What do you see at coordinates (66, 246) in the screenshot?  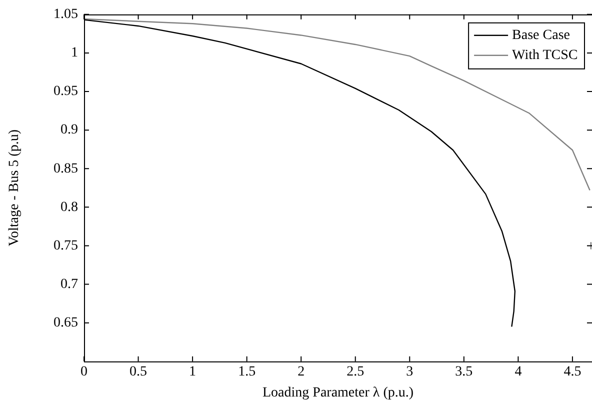 I see `y-tick-label: 0.75` at bounding box center [66, 246].